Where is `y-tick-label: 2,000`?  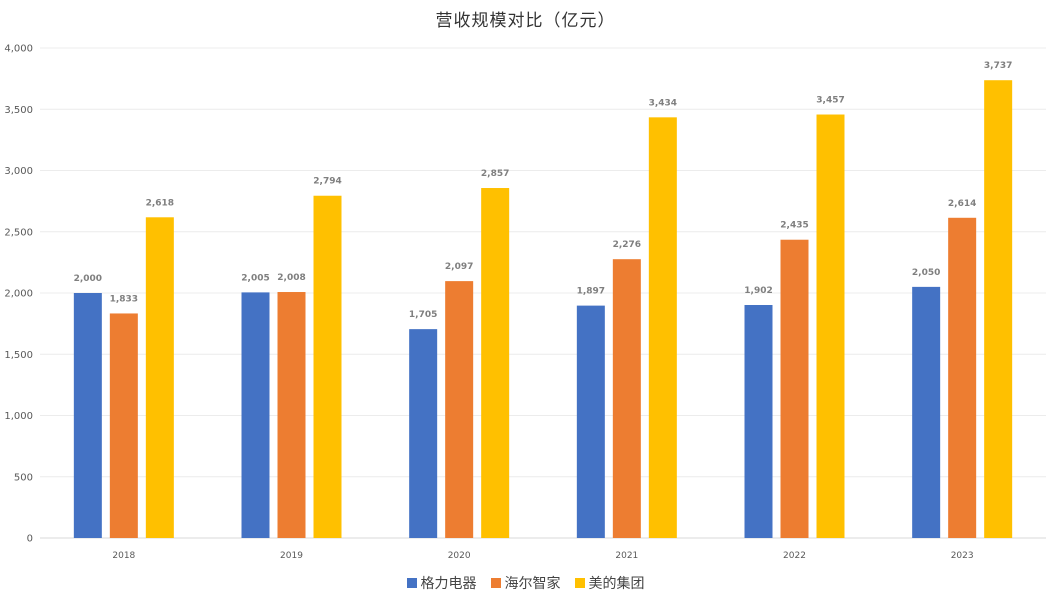
y-tick-label: 2,000 is located at coordinates (18, 294).